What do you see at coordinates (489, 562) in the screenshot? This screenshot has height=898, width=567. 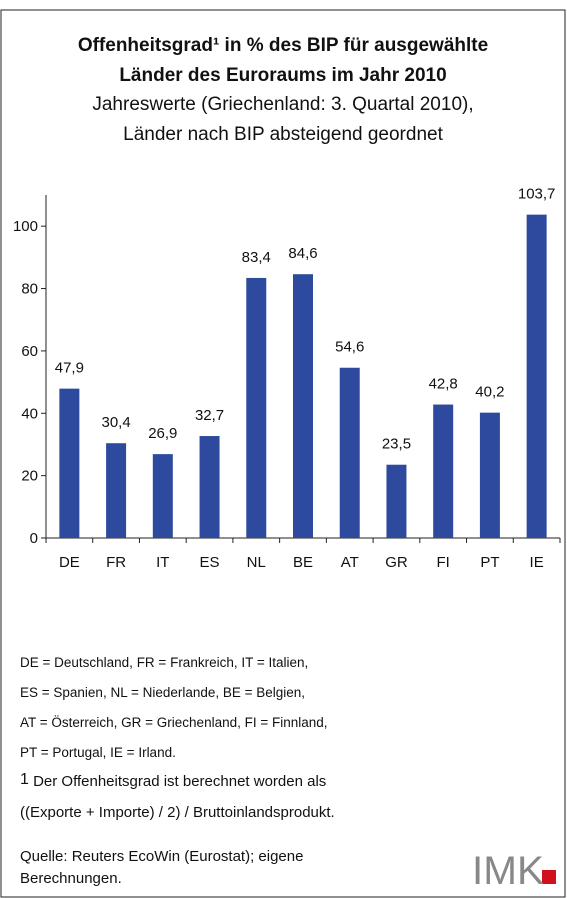 I see `x-tick-label: PT` at bounding box center [489, 562].